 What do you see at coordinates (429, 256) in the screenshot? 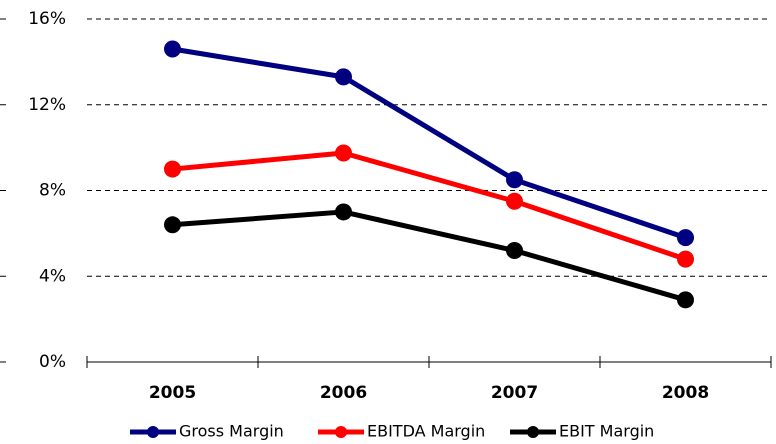
I see `series-line` at bounding box center [429, 256].